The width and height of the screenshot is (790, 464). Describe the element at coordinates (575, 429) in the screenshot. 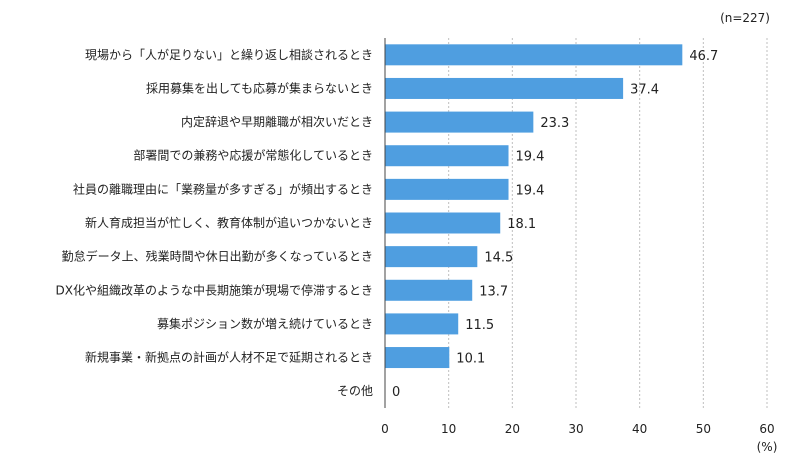

I see `x-tick-label: 30` at that location.